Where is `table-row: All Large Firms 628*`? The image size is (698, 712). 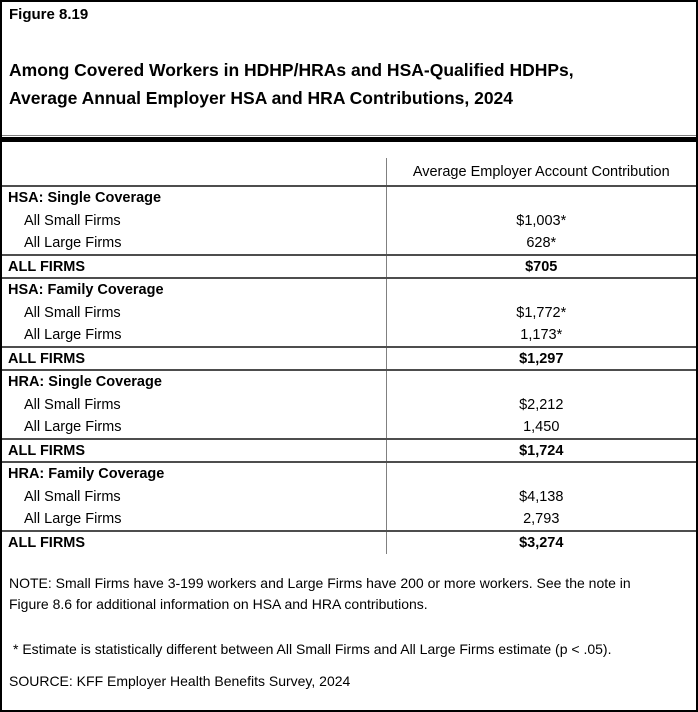 table-row: All Large Firms 628* is located at coordinates (349, 243).